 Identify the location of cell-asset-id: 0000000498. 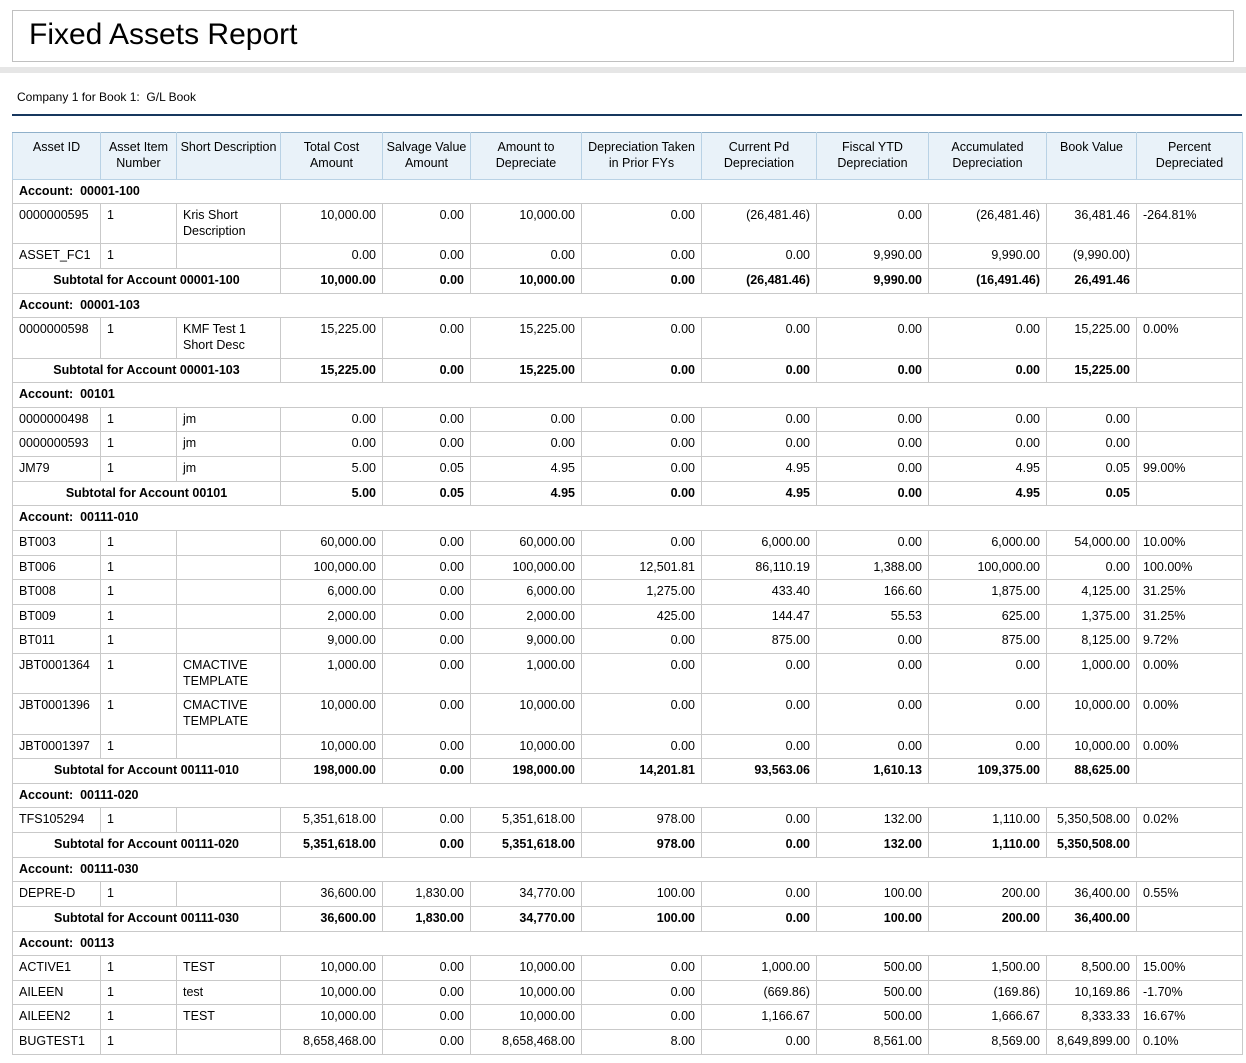
(56, 419).